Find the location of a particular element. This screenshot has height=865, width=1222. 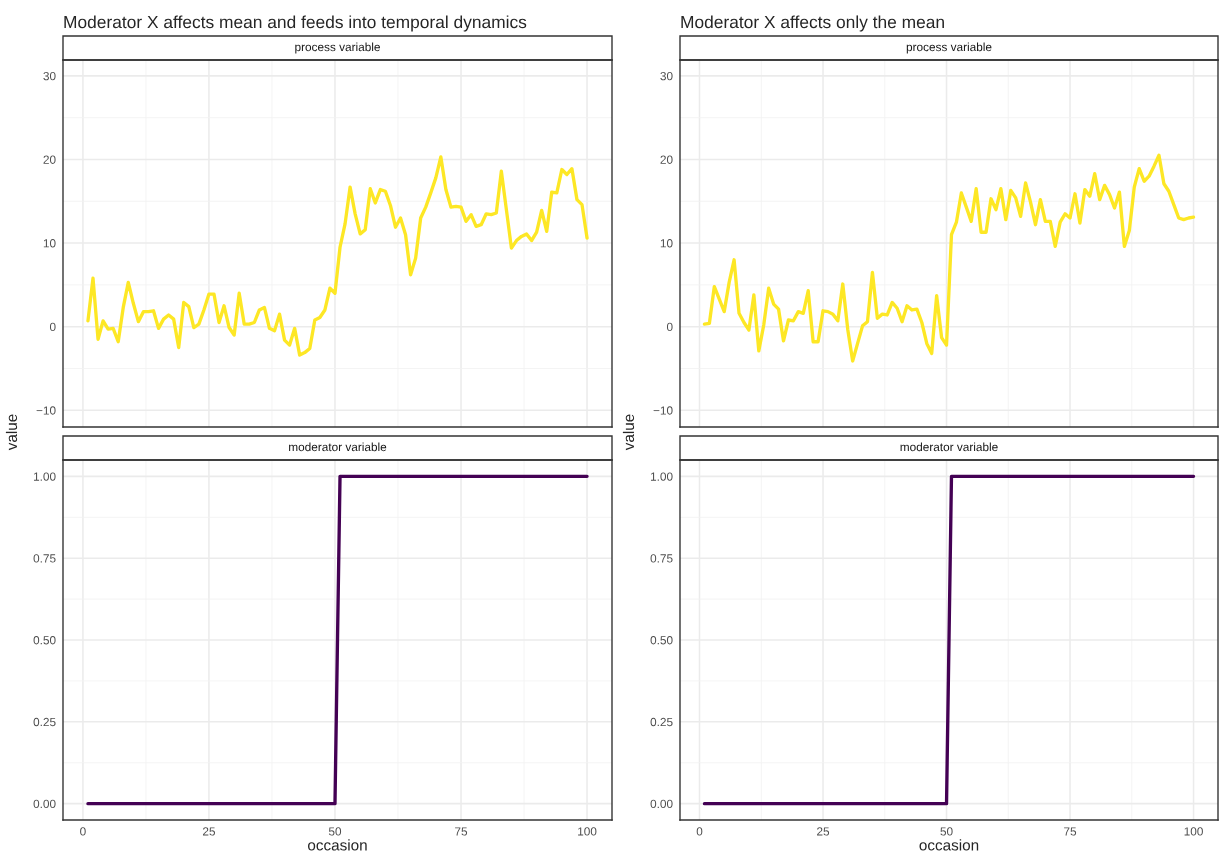

chart-title: Moderator X affects mean and feeds into temporal dynamics is located at coordinates (295, 23).